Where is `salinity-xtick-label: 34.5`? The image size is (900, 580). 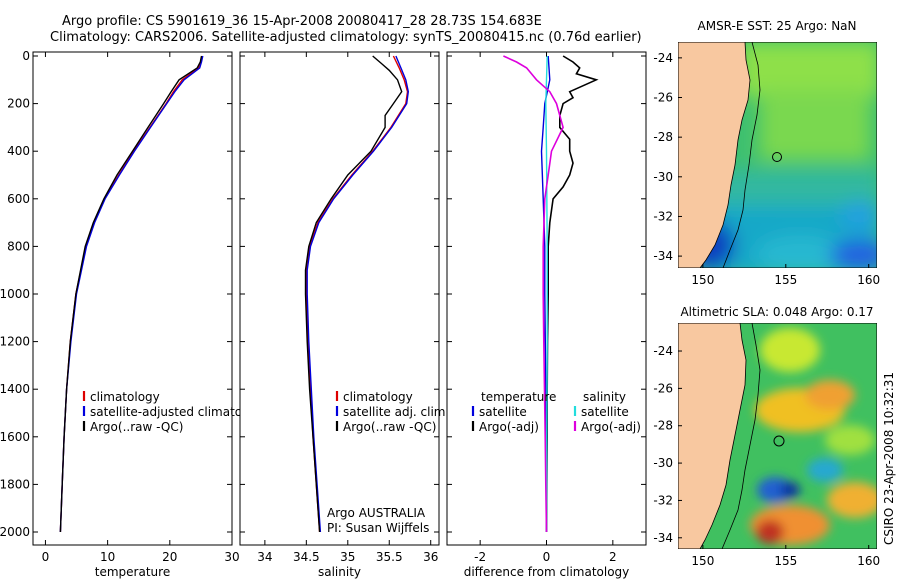 salinity-xtick-label: 34.5 is located at coordinates (306, 557).